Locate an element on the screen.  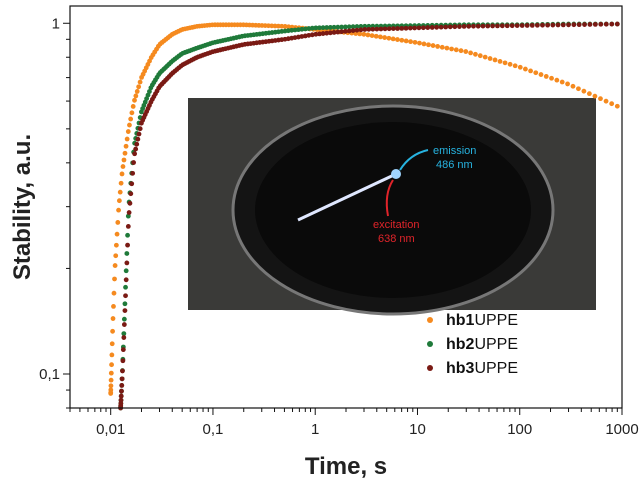
inset-emission-value: 486 nm is located at coordinates (454, 165).